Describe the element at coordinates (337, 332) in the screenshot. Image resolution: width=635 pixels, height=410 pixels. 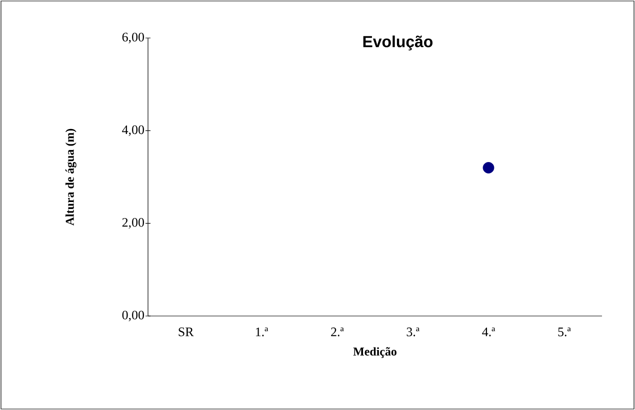
I see `x-tick-label: 2.ª` at that location.